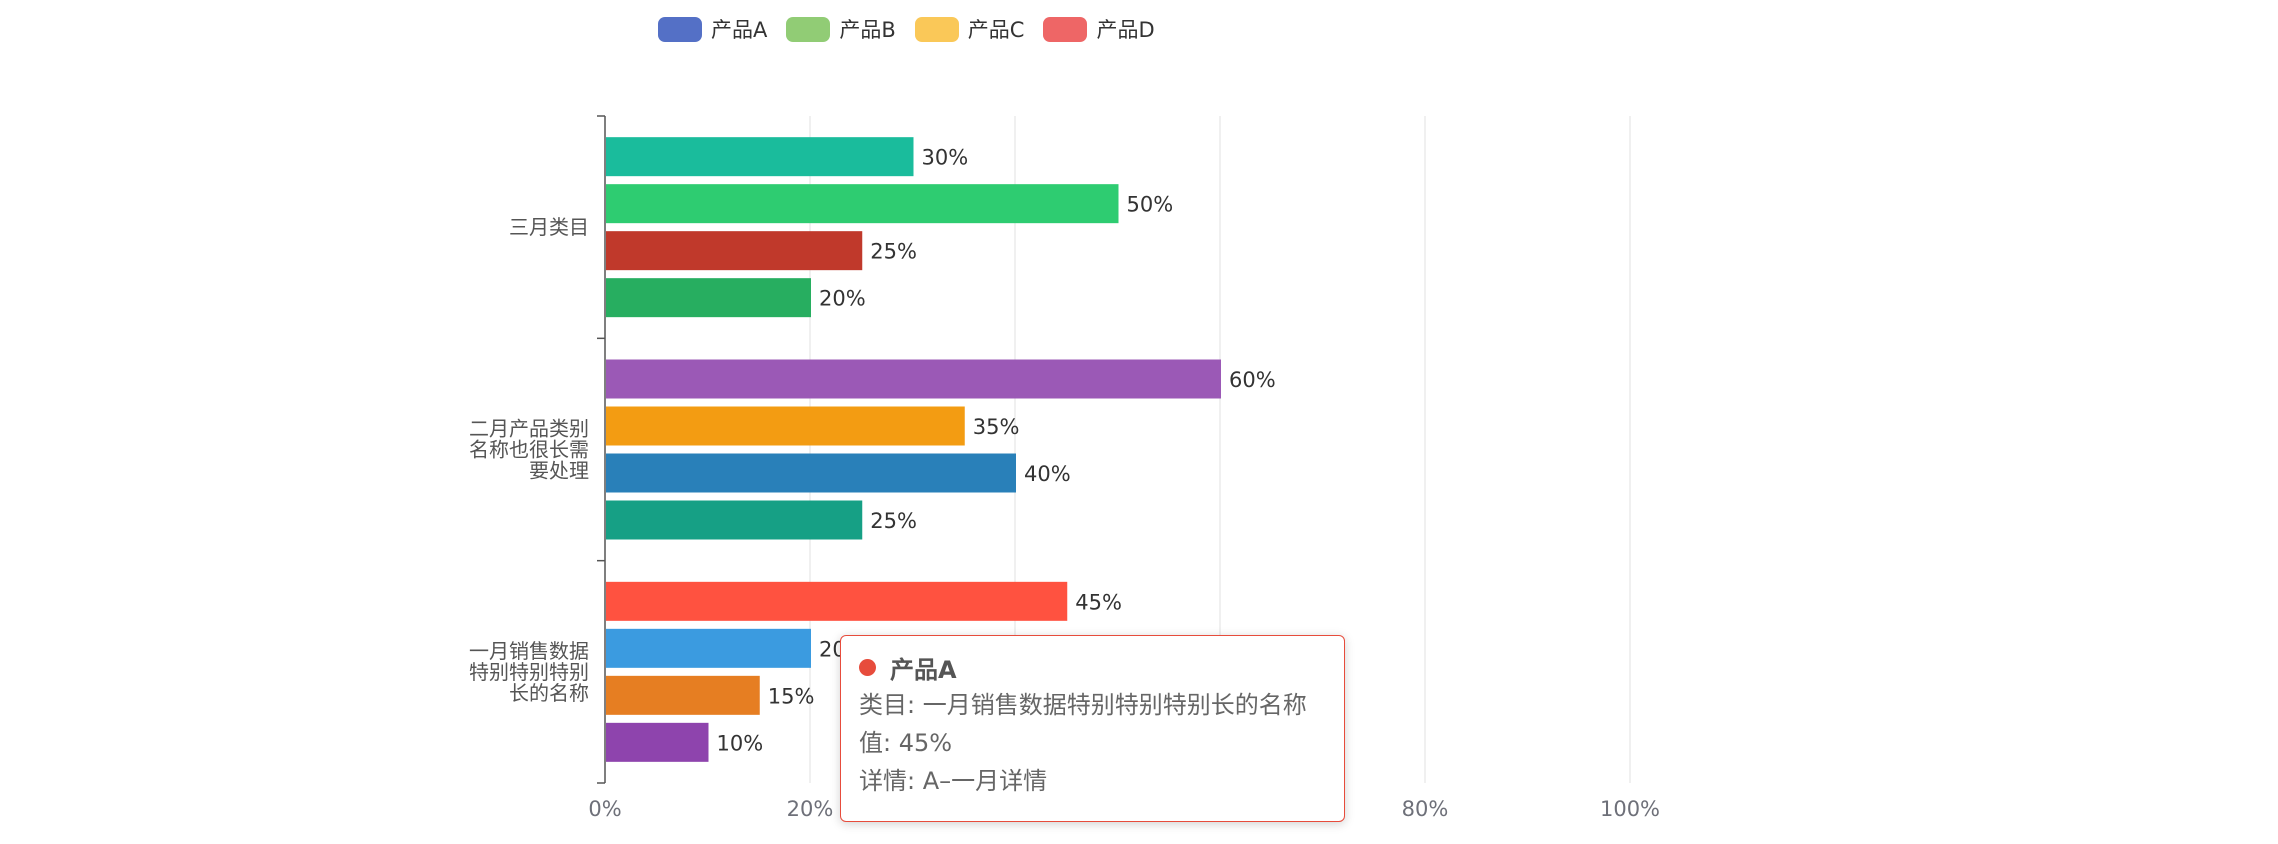  I want to click on legend-label-product-a: 产品A, so click(739, 30).